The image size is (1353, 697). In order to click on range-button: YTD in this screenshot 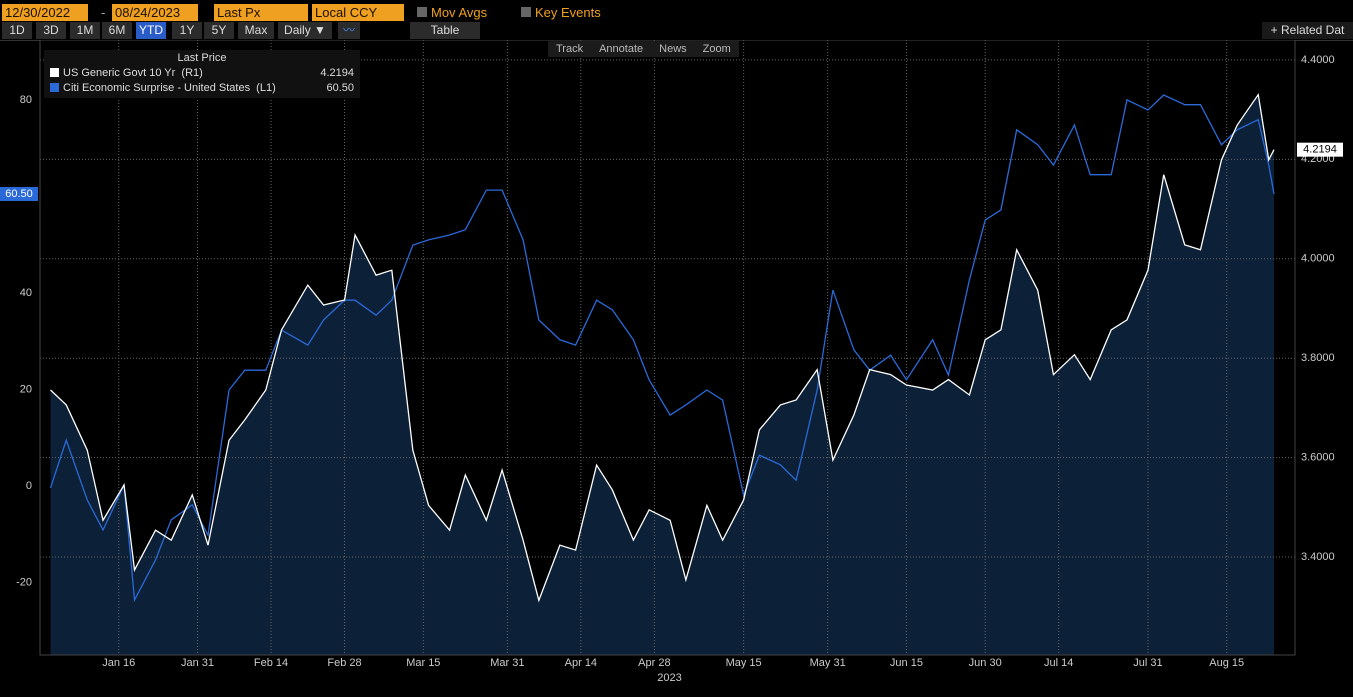, I will do `click(151, 30)`.